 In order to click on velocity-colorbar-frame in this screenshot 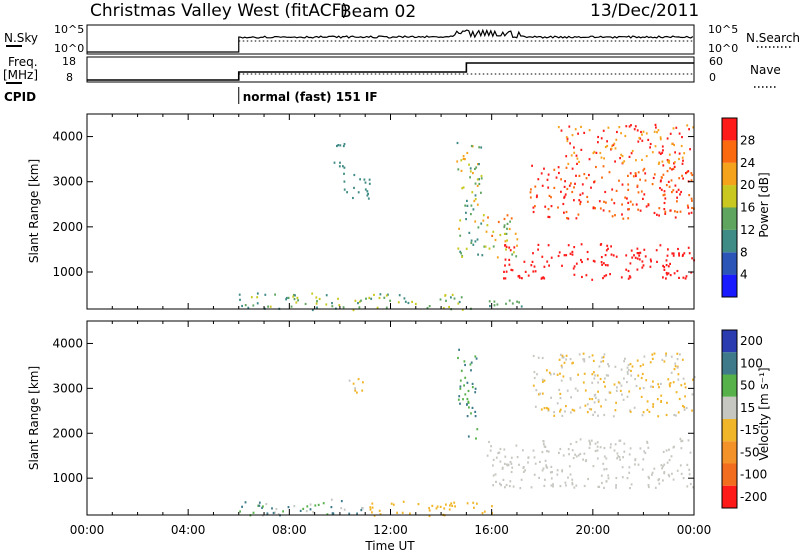, I will do `click(729, 419)`.